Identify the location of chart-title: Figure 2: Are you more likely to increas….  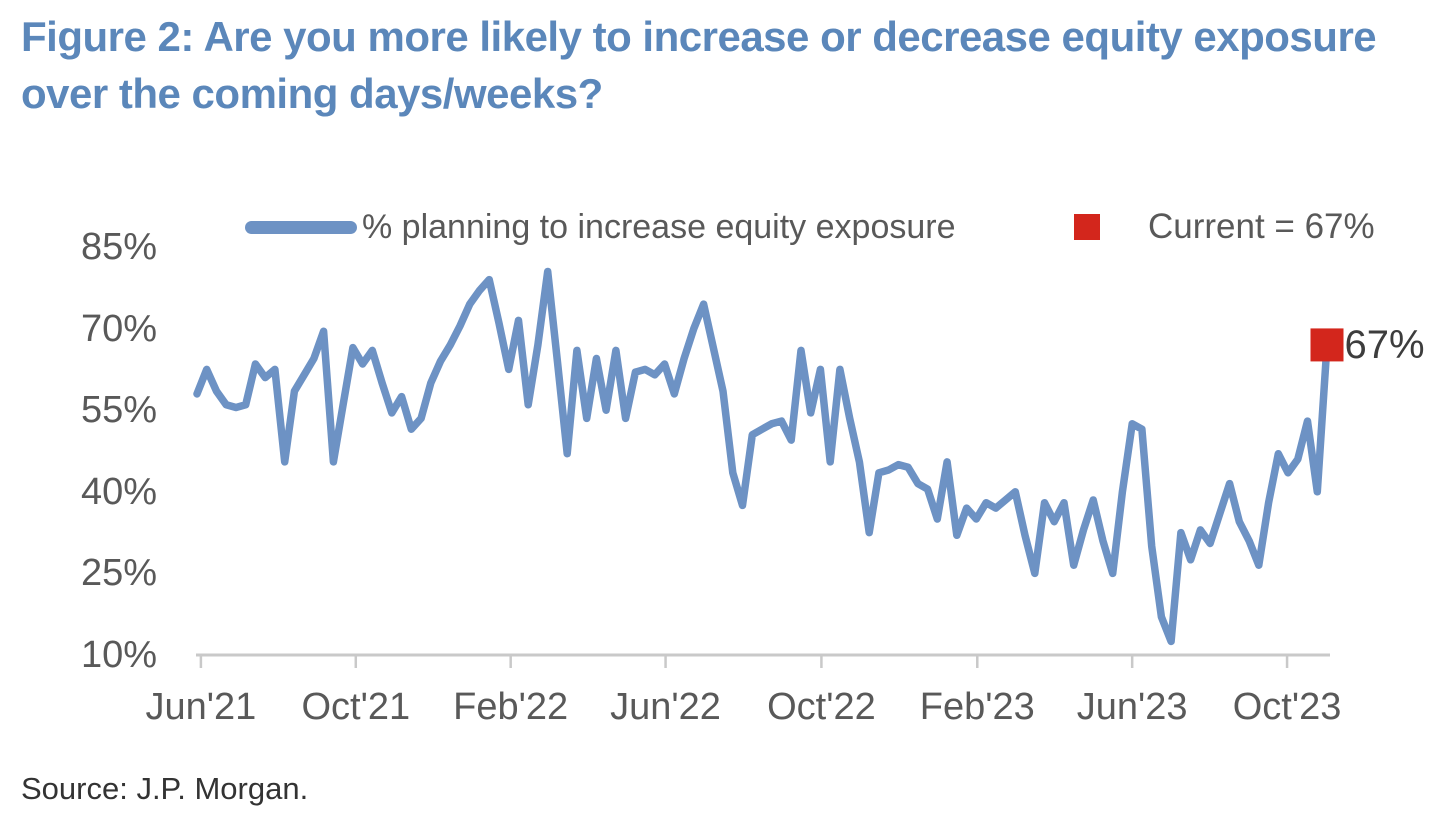
(699, 65).